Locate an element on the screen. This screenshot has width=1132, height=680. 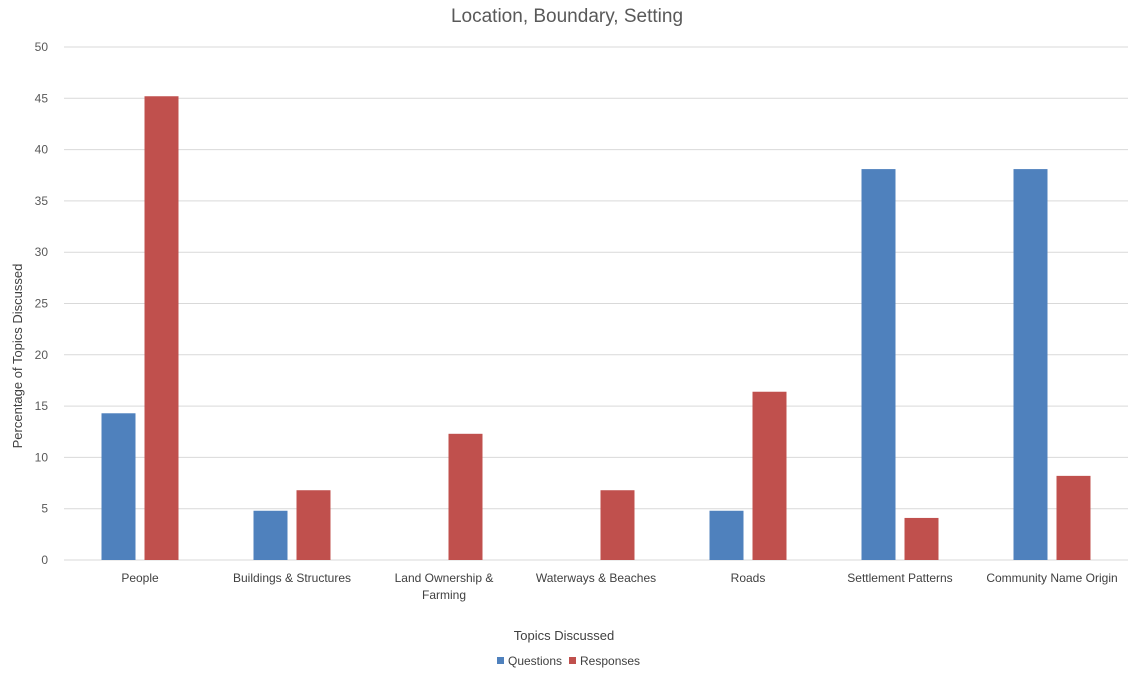
y-axis-ticks: 0 5 10 15 20 25 30 35 40 45 50 is located at coordinates (42, 303).